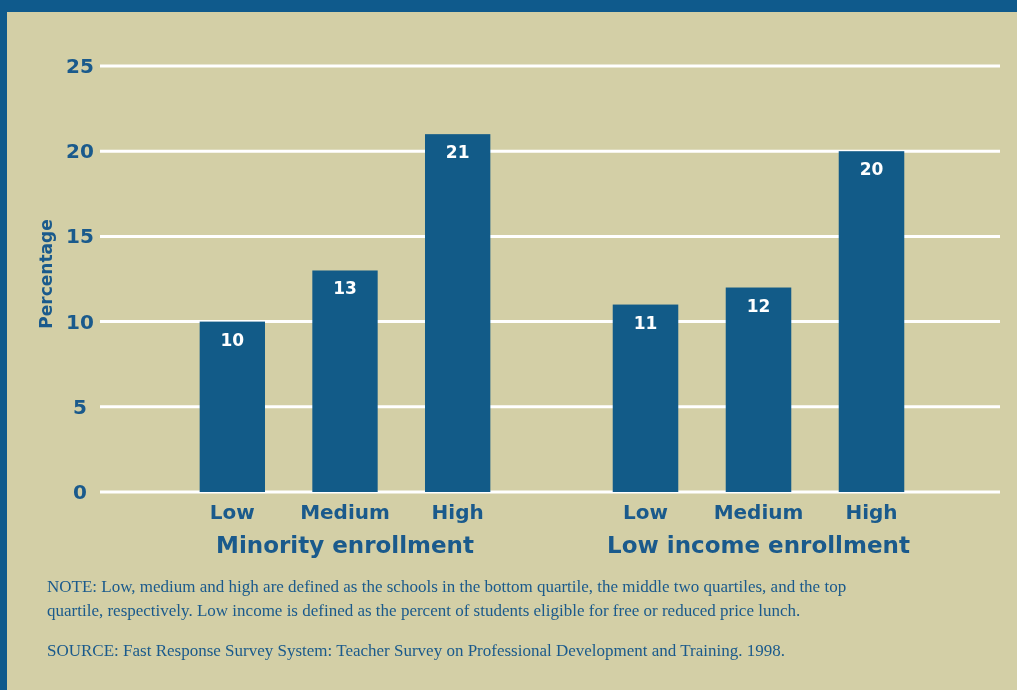 This screenshot has height=690, width=1017. What do you see at coordinates (871, 169) in the screenshot?
I see `data-label: 20` at bounding box center [871, 169].